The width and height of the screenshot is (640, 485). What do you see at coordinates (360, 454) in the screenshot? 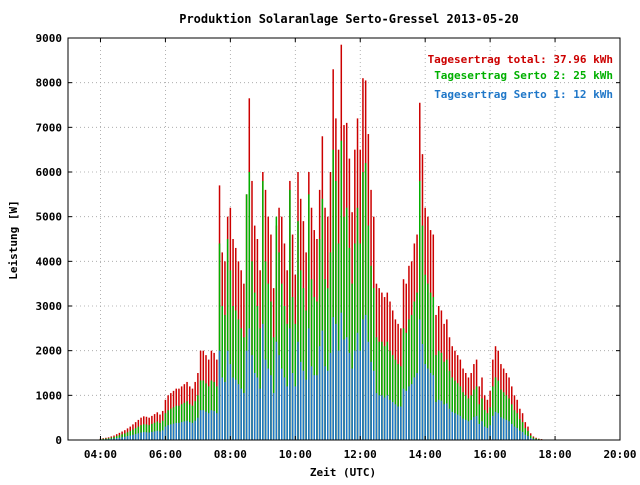
I see `x-tick-label: 12:00` at bounding box center [360, 454].